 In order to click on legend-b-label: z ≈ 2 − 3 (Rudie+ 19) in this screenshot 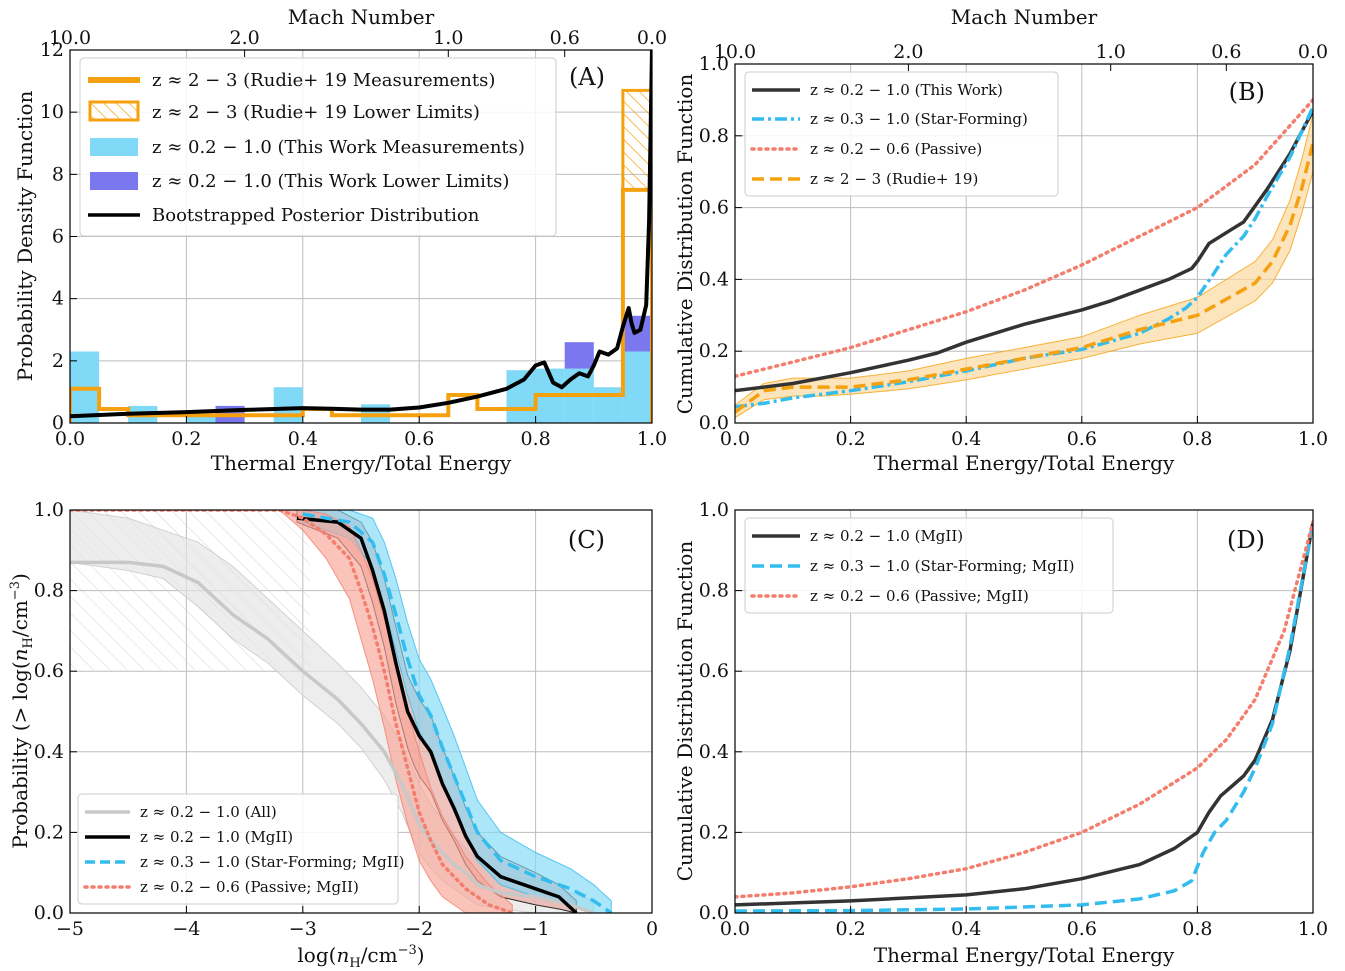, I will do `click(894, 179)`.